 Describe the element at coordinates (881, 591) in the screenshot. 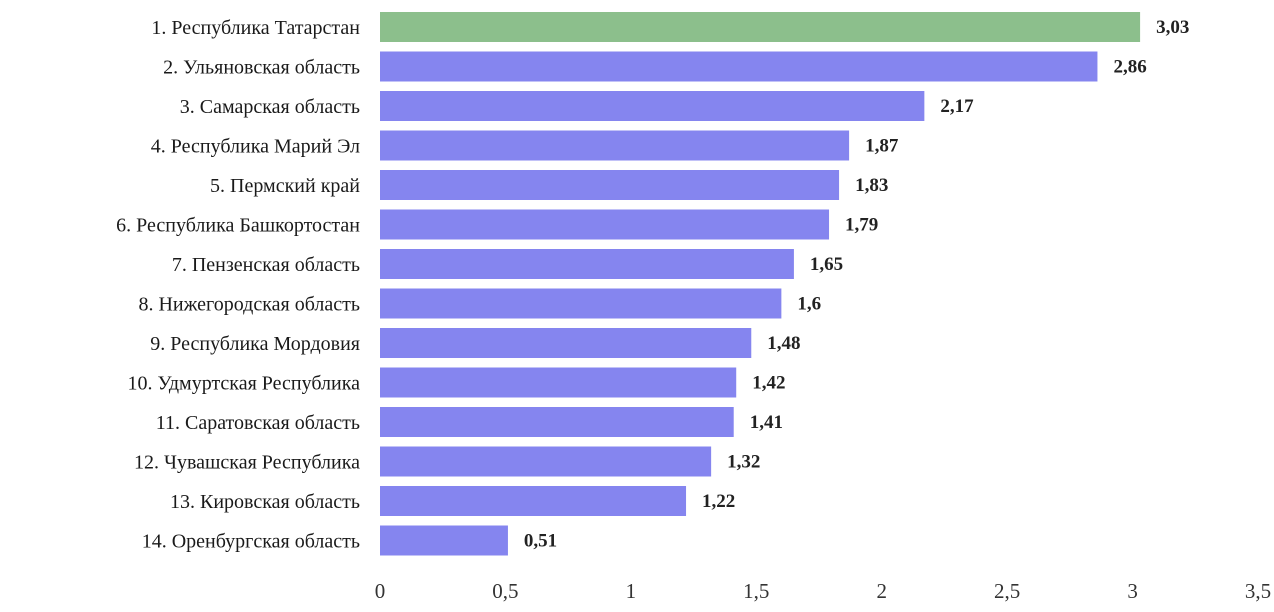

I see `x-tick-label: 2` at that location.